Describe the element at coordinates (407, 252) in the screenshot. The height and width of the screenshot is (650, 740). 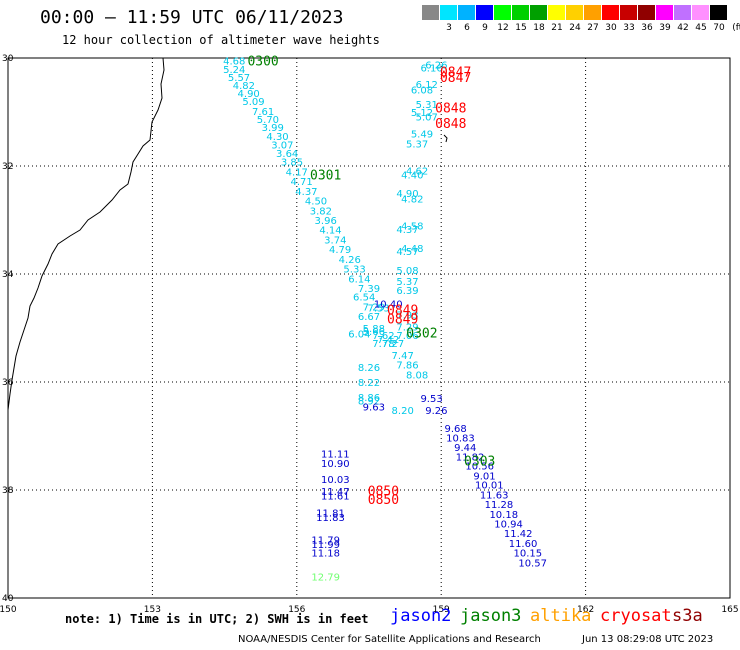
I see `wave-height-label: 4.57` at that location.